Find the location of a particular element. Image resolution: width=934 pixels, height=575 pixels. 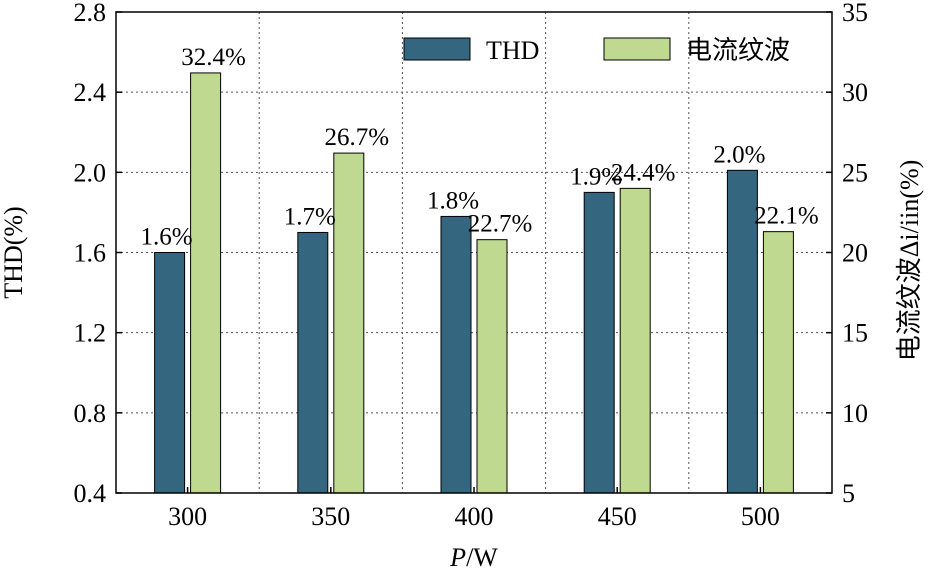

x-axis-label-italic: P is located at coordinates (457, 557).